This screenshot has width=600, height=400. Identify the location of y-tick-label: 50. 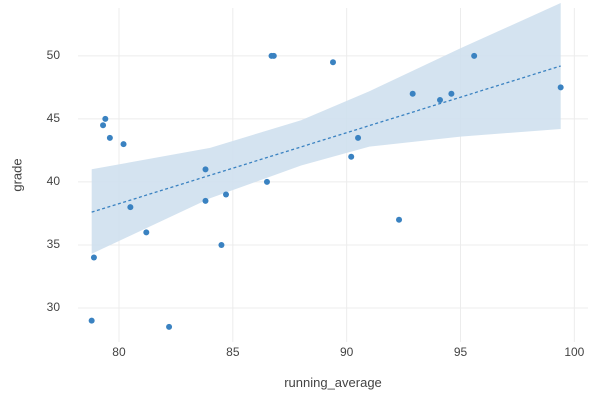
(54, 55).